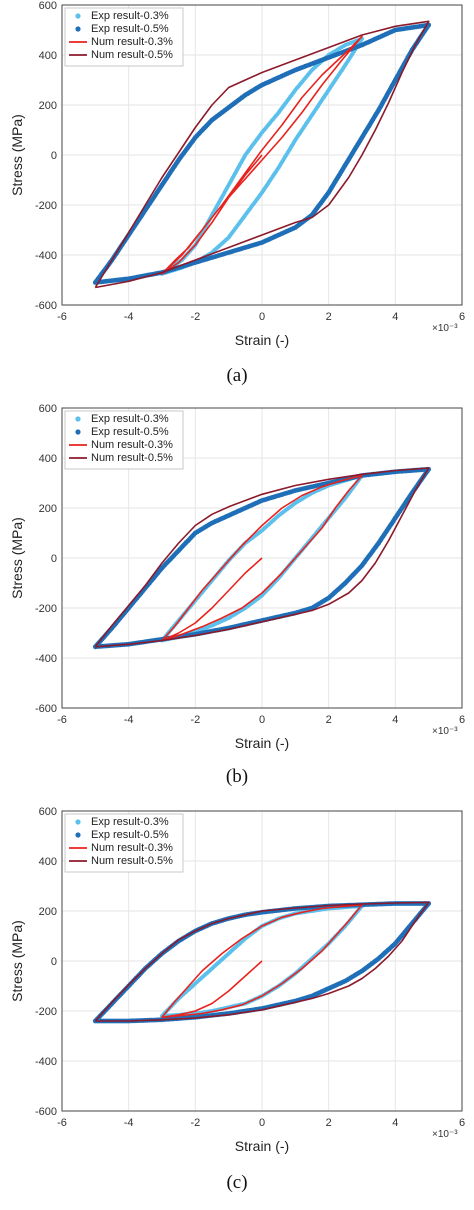 This screenshot has height=1210, width=474. I want to click on caption-a: (a), so click(237, 375).